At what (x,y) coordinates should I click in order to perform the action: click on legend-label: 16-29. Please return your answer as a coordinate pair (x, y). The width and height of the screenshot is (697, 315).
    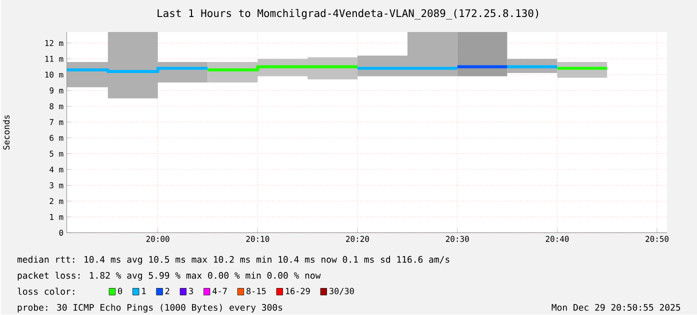
    Looking at the image, I should click on (298, 291).